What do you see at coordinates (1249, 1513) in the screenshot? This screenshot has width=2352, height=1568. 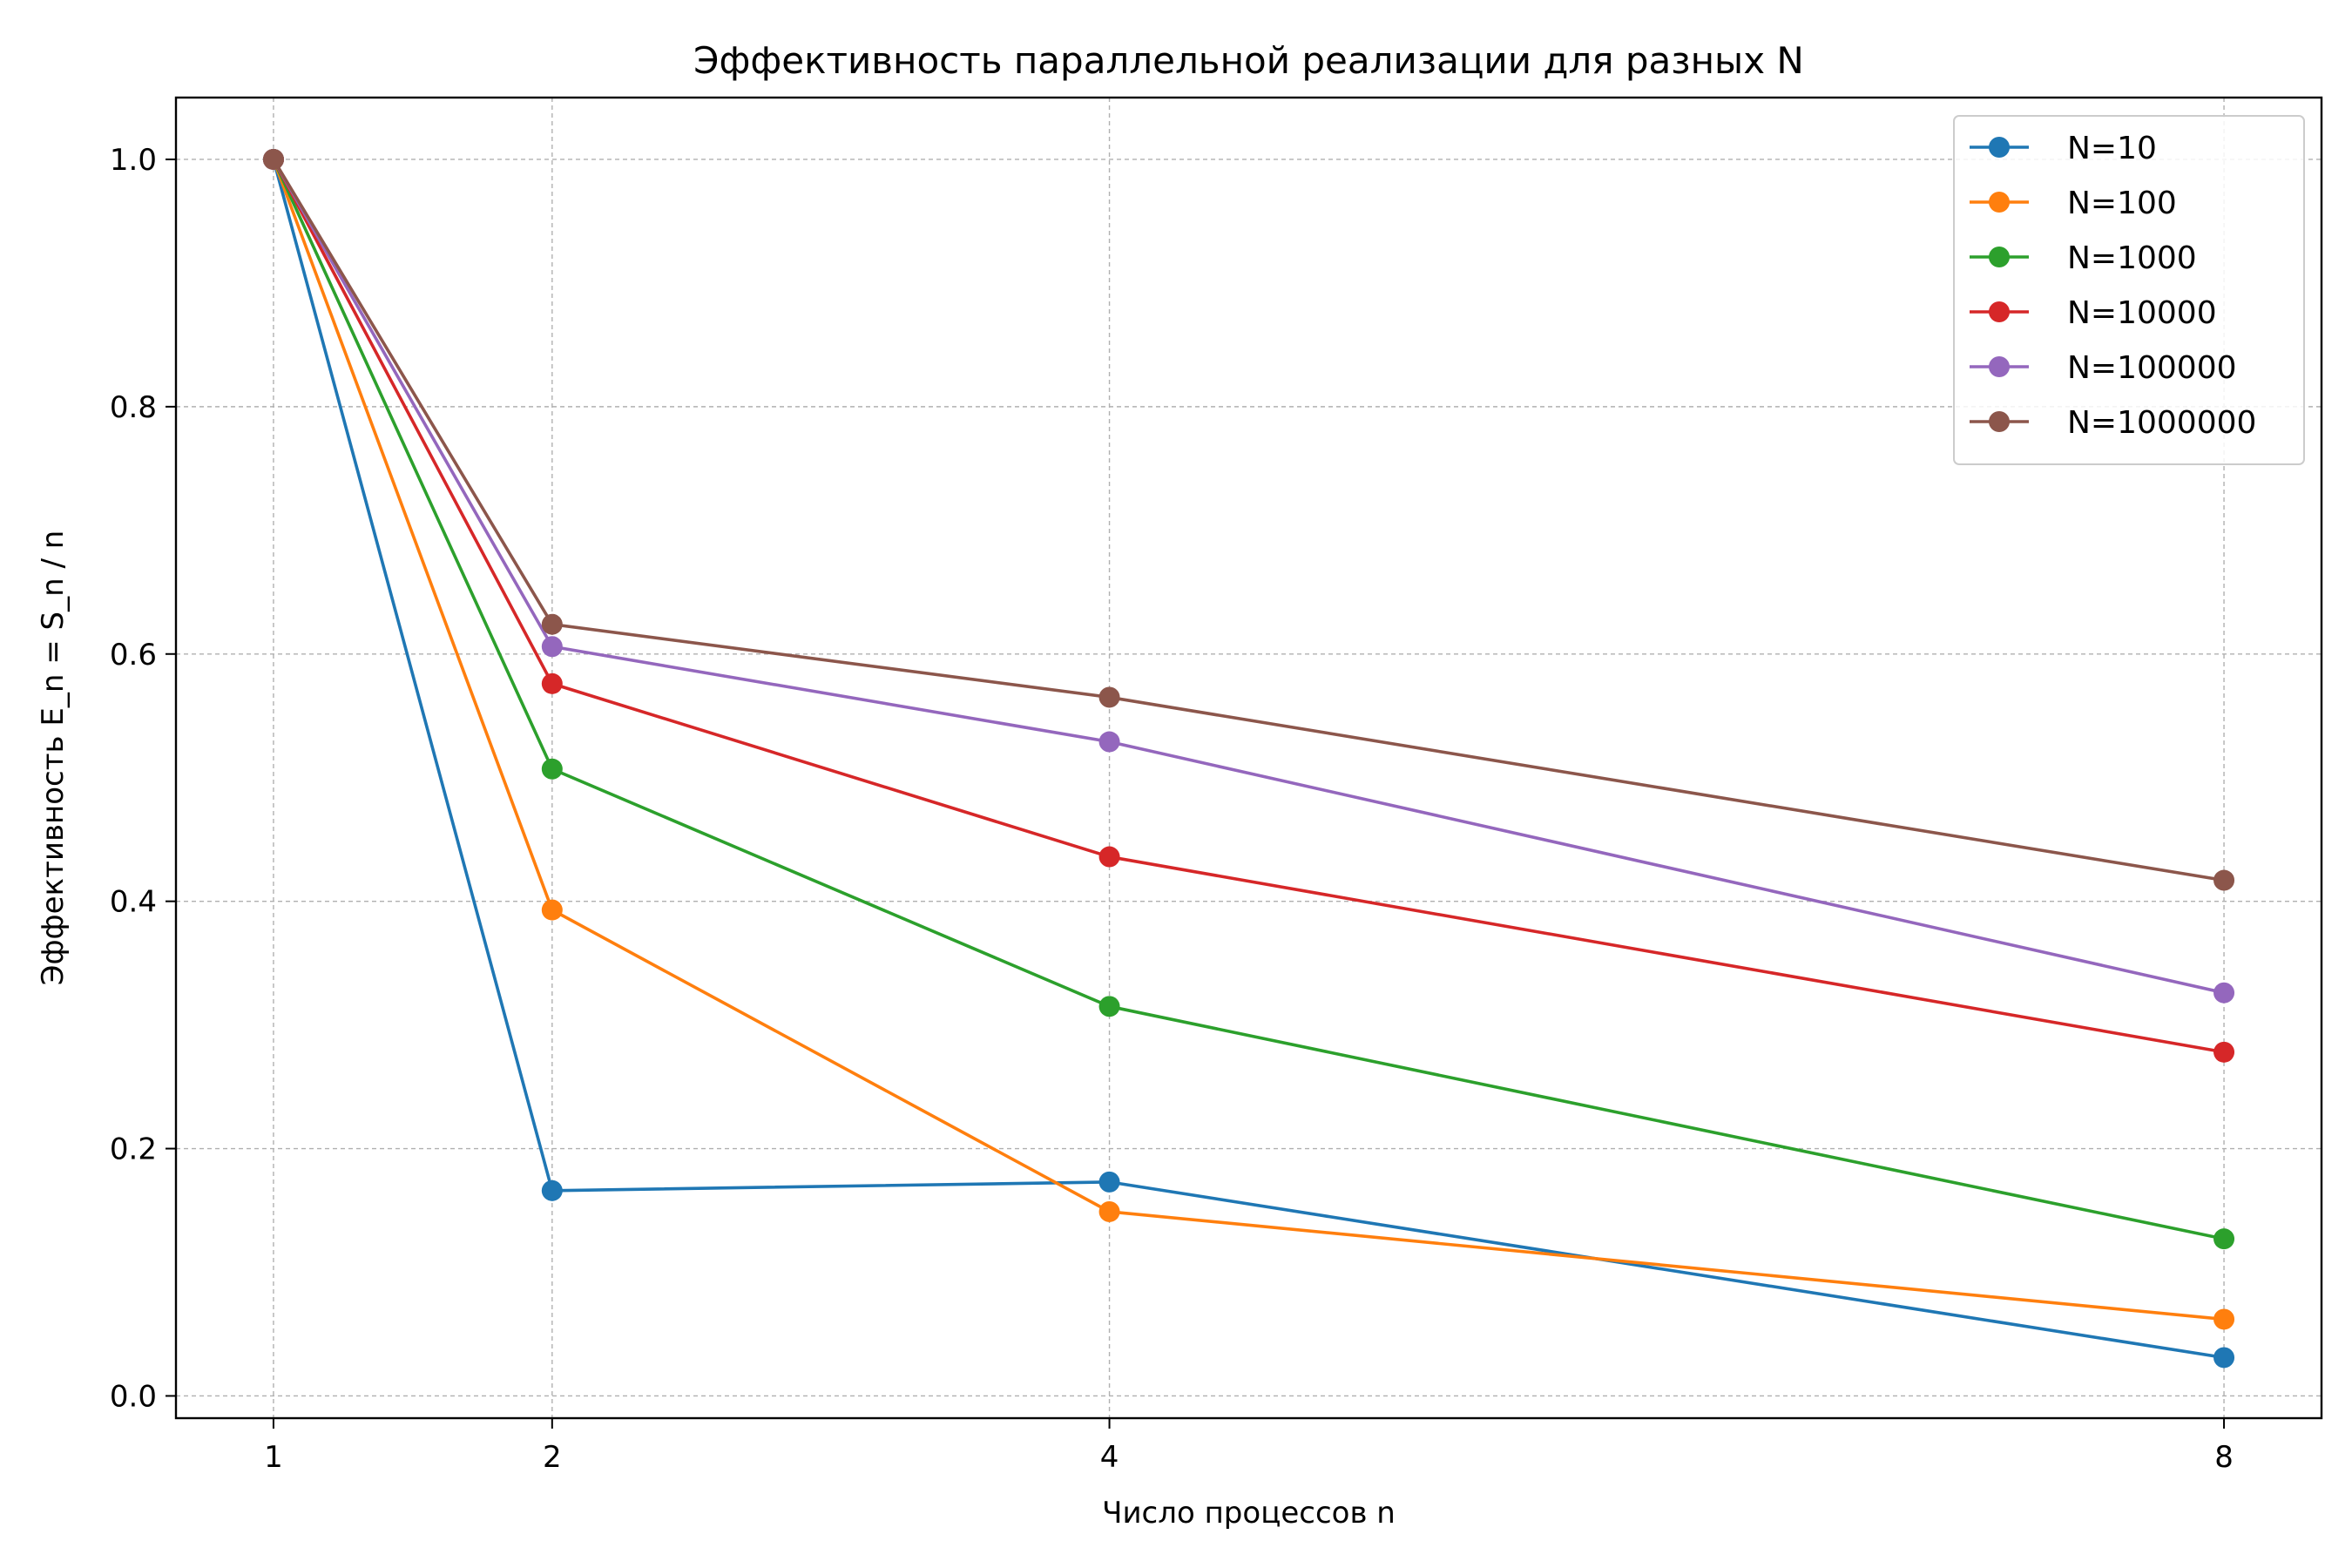 I see `x-axis-label: Число процессов n` at bounding box center [1249, 1513].